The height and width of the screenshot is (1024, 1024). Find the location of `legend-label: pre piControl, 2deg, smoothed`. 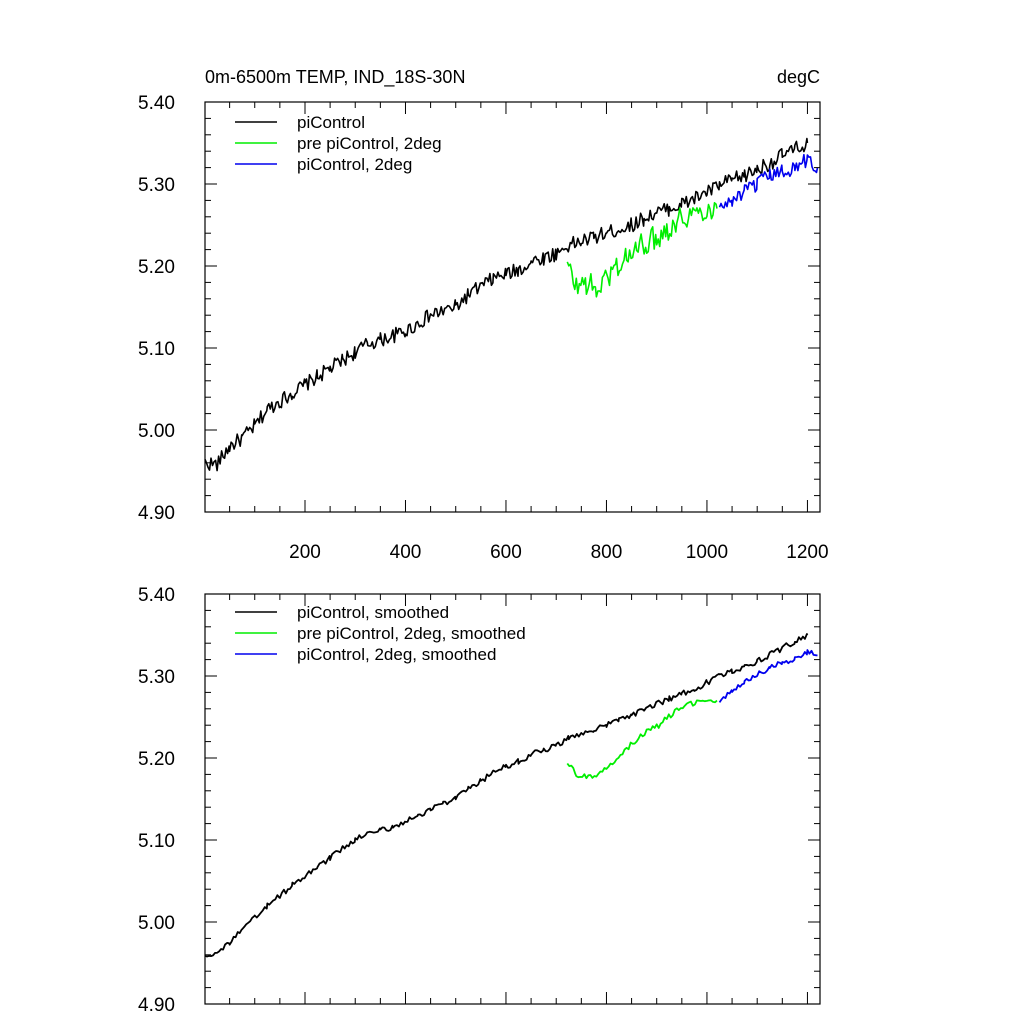

legend-label: pre piControl, 2deg, smoothed is located at coordinates (411, 633).